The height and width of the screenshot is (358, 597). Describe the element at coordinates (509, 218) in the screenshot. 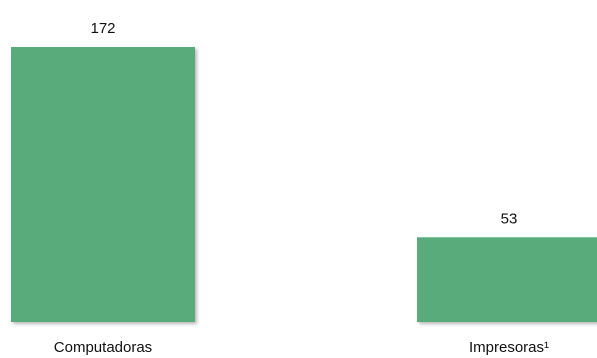

I see `bar-value-label: 53` at that location.